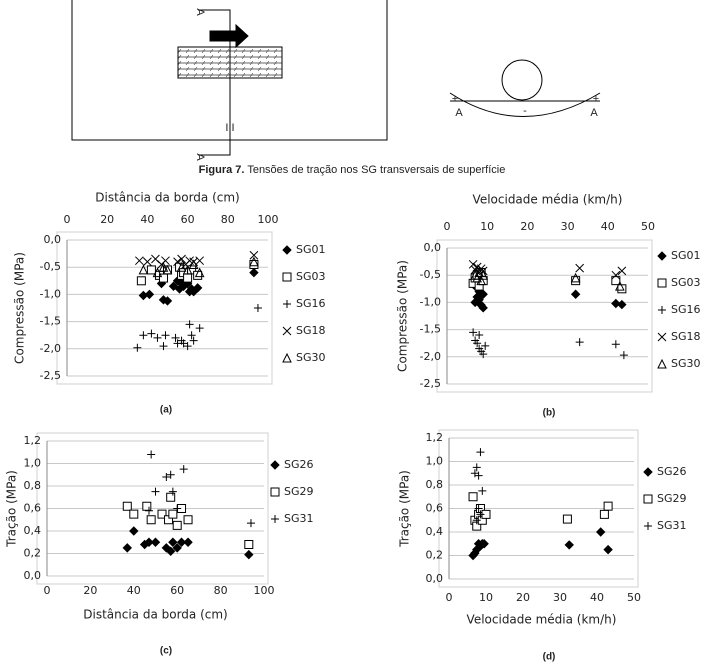 The height and width of the screenshot is (667, 704). Describe the element at coordinates (33, 553) in the screenshot. I see `y-tick-label: 0,2` at that location.